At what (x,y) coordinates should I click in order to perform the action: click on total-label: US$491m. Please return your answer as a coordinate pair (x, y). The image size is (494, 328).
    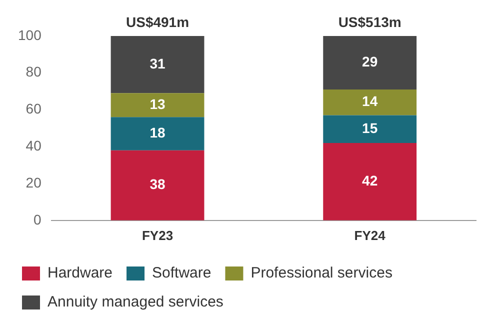
    Looking at the image, I should click on (158, 22).